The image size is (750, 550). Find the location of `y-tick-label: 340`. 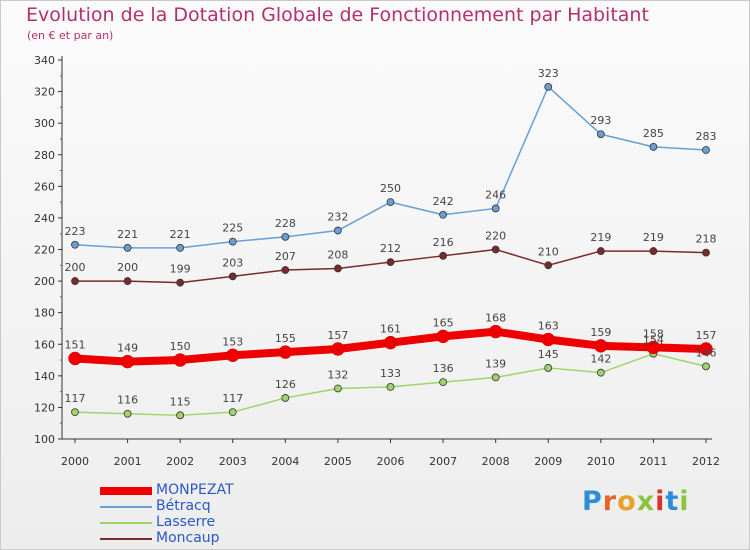

y-tick-label: 340 is located at coordinates (44, 60).